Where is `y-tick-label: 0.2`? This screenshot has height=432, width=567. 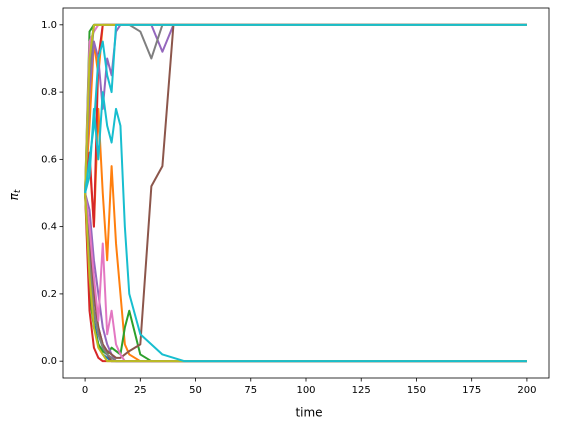 y-tick-label: 0.2 is located at coordinates (49, 294).